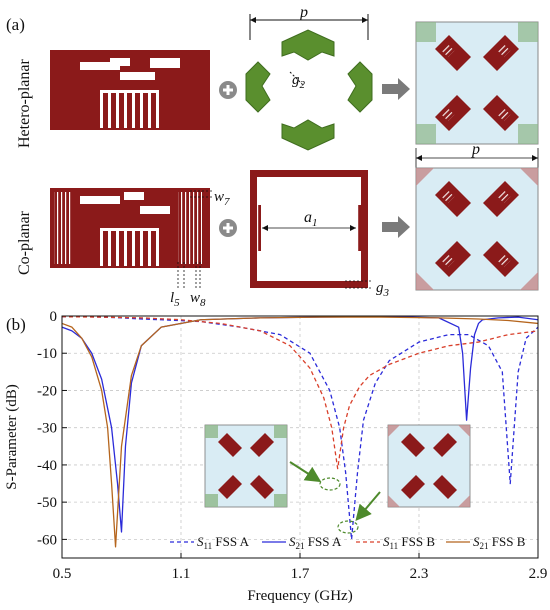  I want to click on legend-item-s11-fss-b: S11 FSS B, so click(395, 542).